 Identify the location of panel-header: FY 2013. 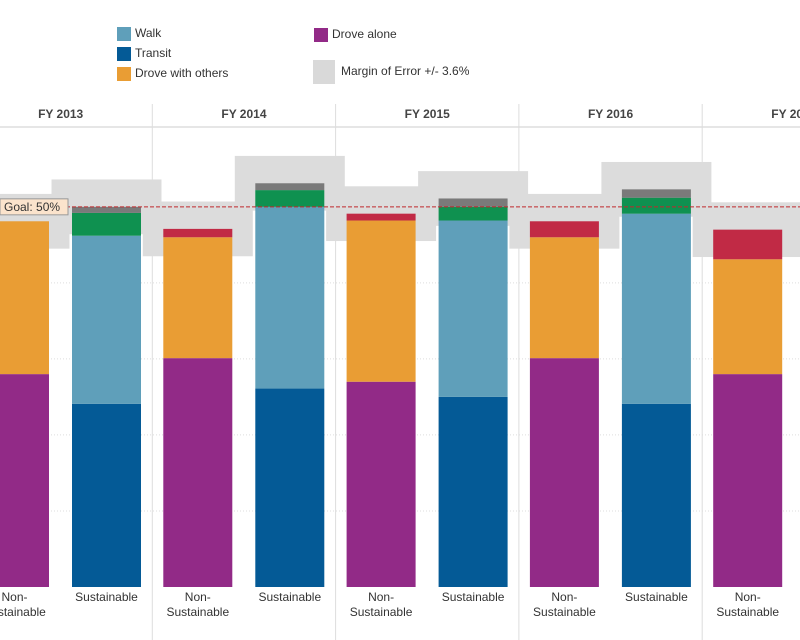
(60, 114).